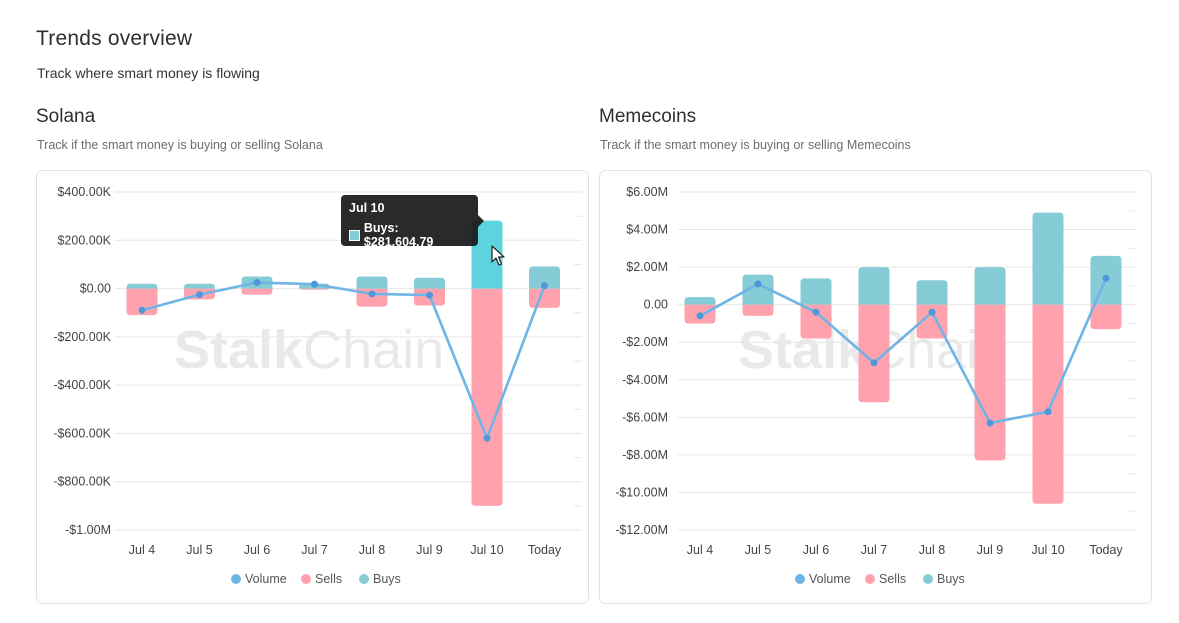 This screenshot has width=1179, height=623. Describe the element at coordinates (486, 550) in the screenshot. I see `solana-x-tick-label: Jul 10` at that location.